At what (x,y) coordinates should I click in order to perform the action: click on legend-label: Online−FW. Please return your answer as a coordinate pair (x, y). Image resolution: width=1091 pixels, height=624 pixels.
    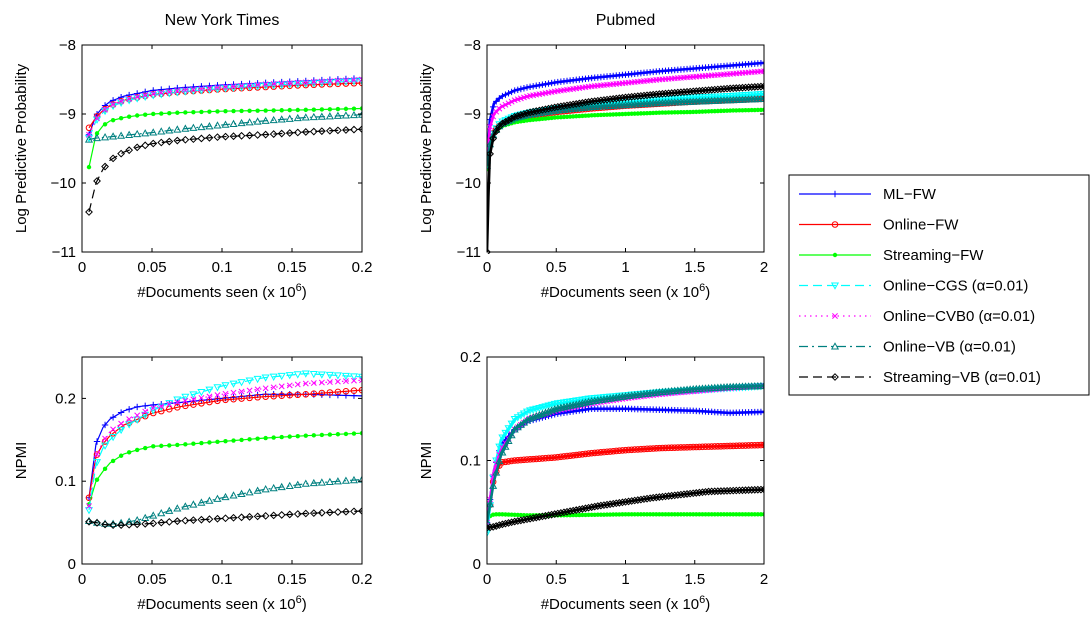
    Looking at the image, I should click on (921, 225).